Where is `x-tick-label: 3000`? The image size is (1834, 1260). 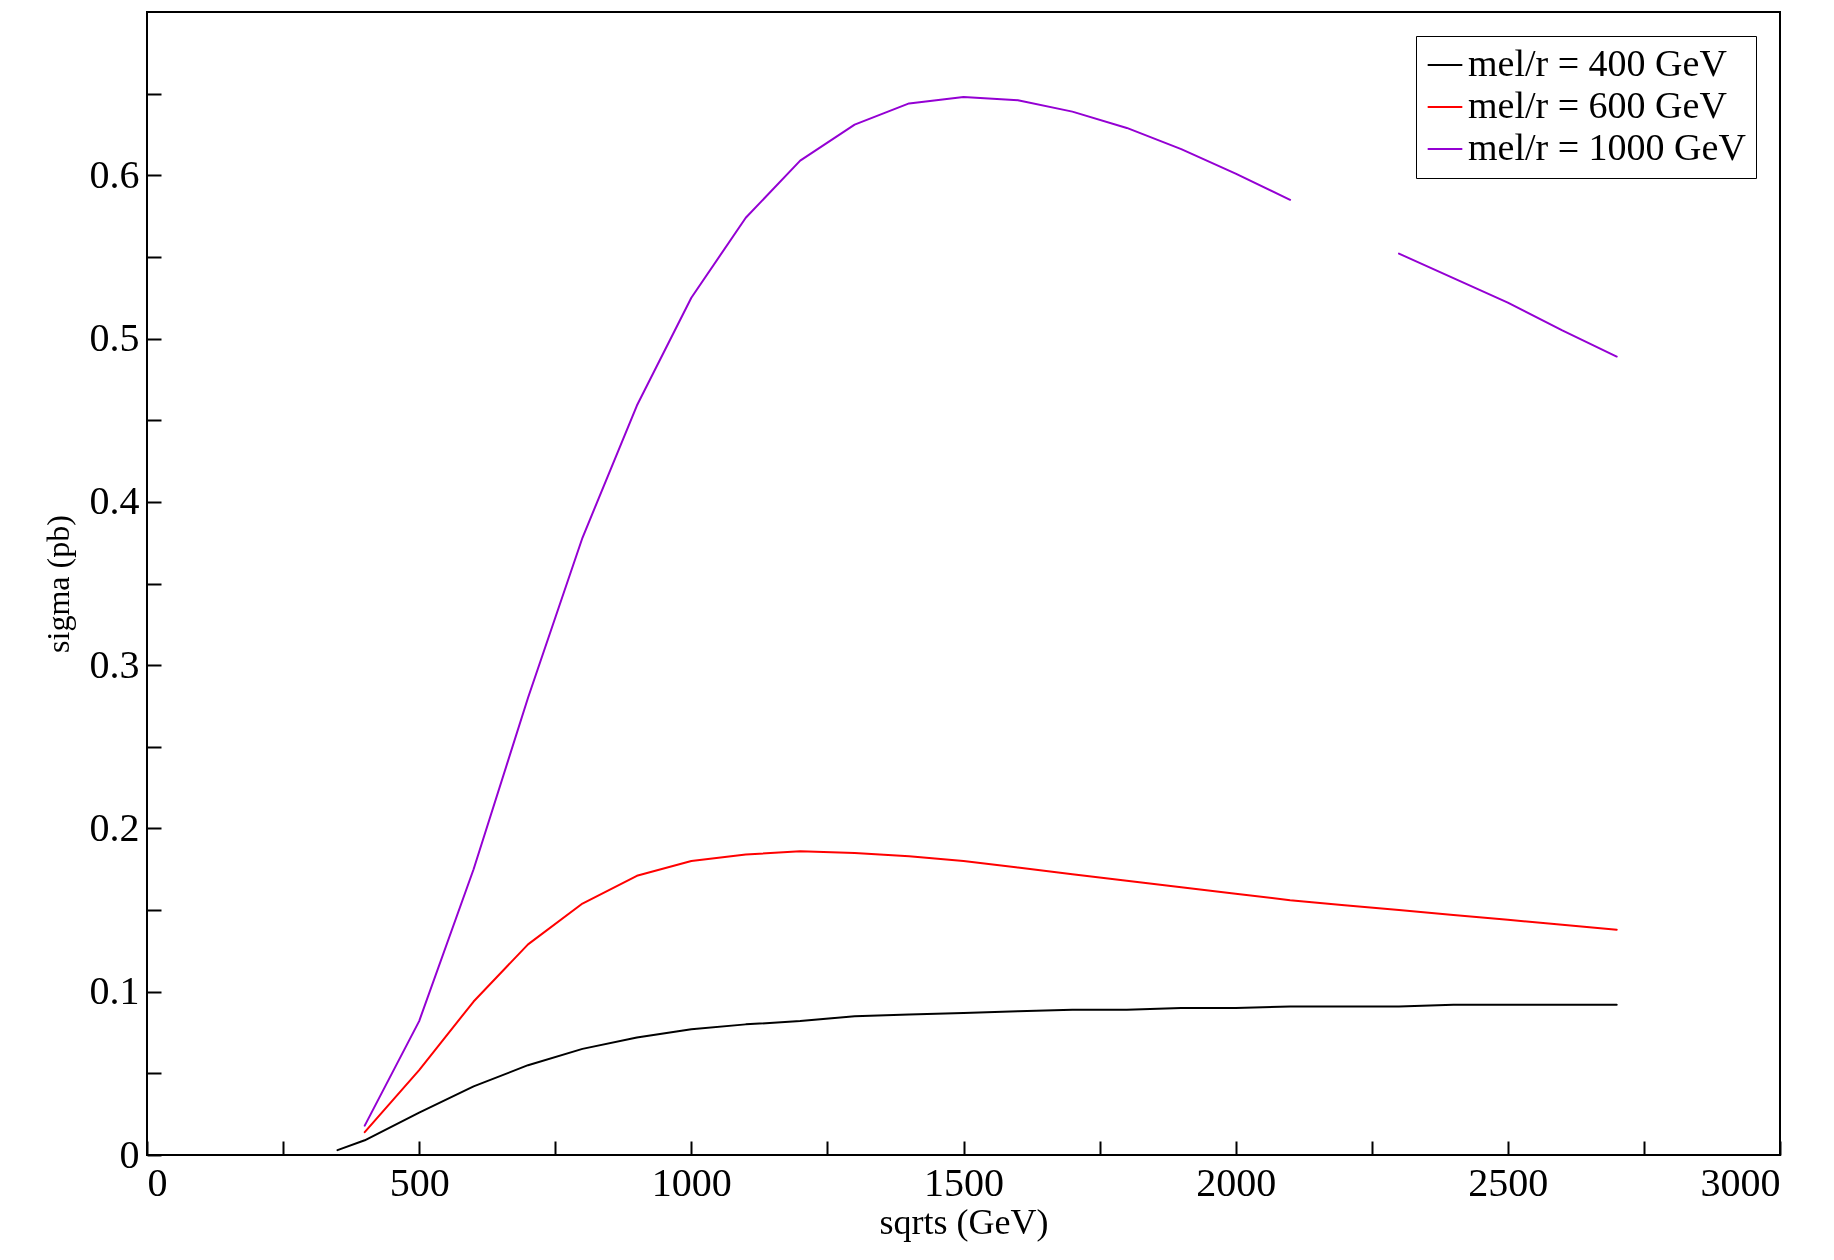
x-tick-label: 3000 is located at coordinates (1740, 1182).